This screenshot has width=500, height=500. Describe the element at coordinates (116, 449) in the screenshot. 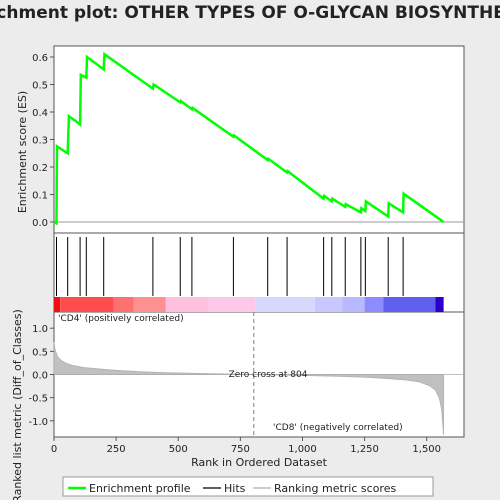

I see `x-tick-label: 250` at that location.